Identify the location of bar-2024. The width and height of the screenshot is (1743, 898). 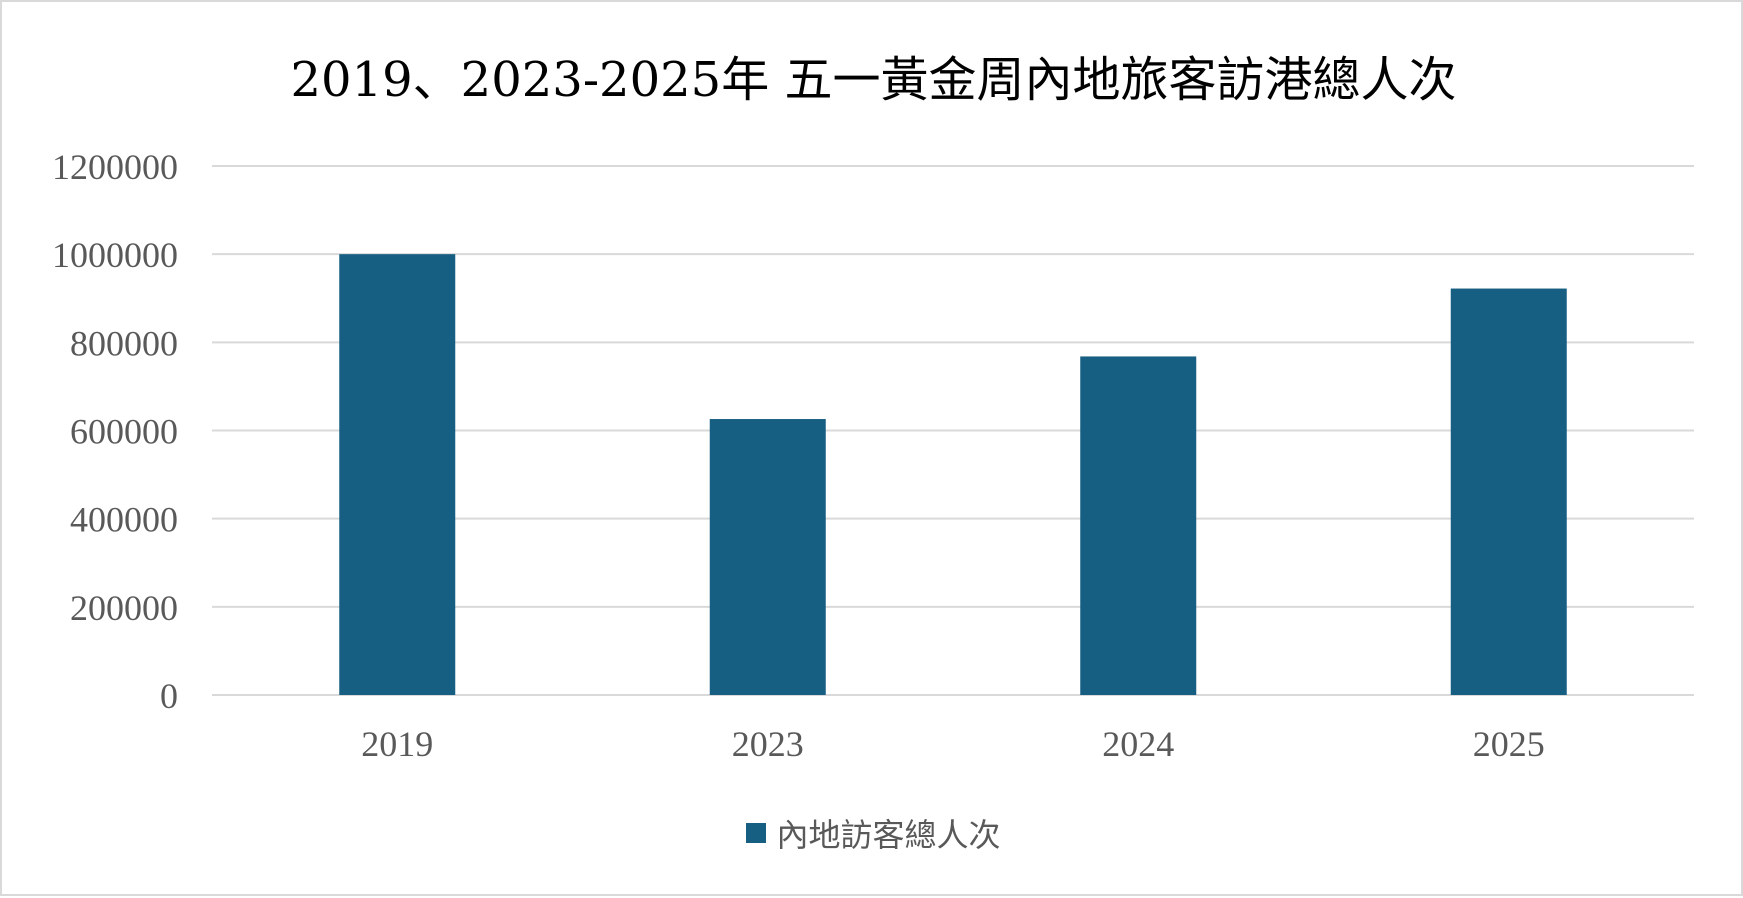
(1138, 525).